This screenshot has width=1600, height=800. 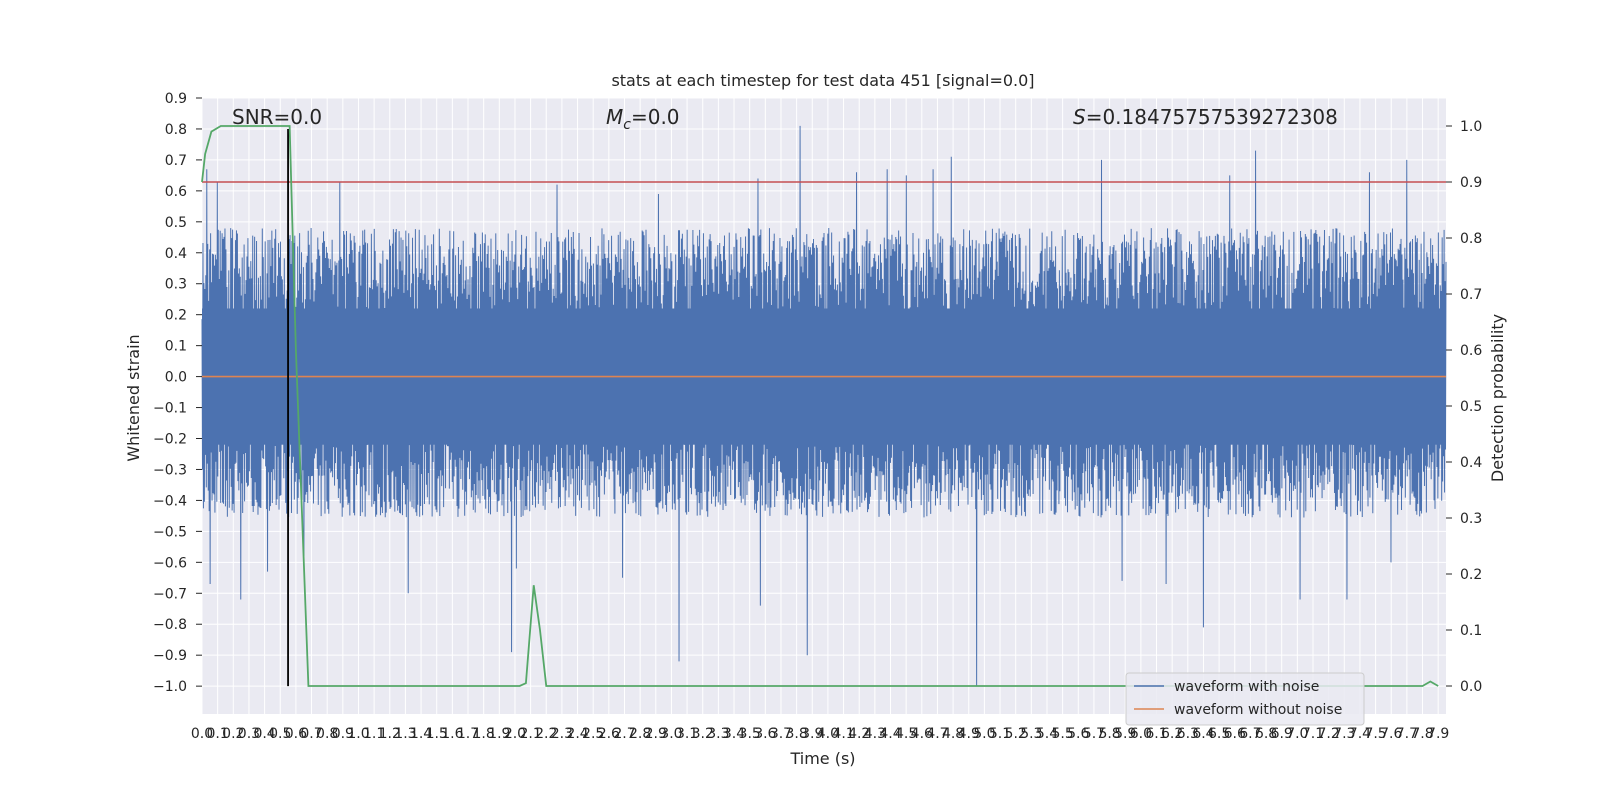 What do you see at coordinates (843, 734) in the screenshot?
I see `x-tick-label: 4.1` at bounding box center [843, 734].